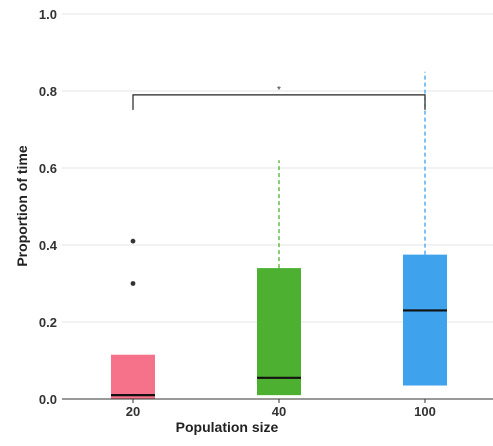  I want to click on x-tick-label: 40, so click(279, 411).